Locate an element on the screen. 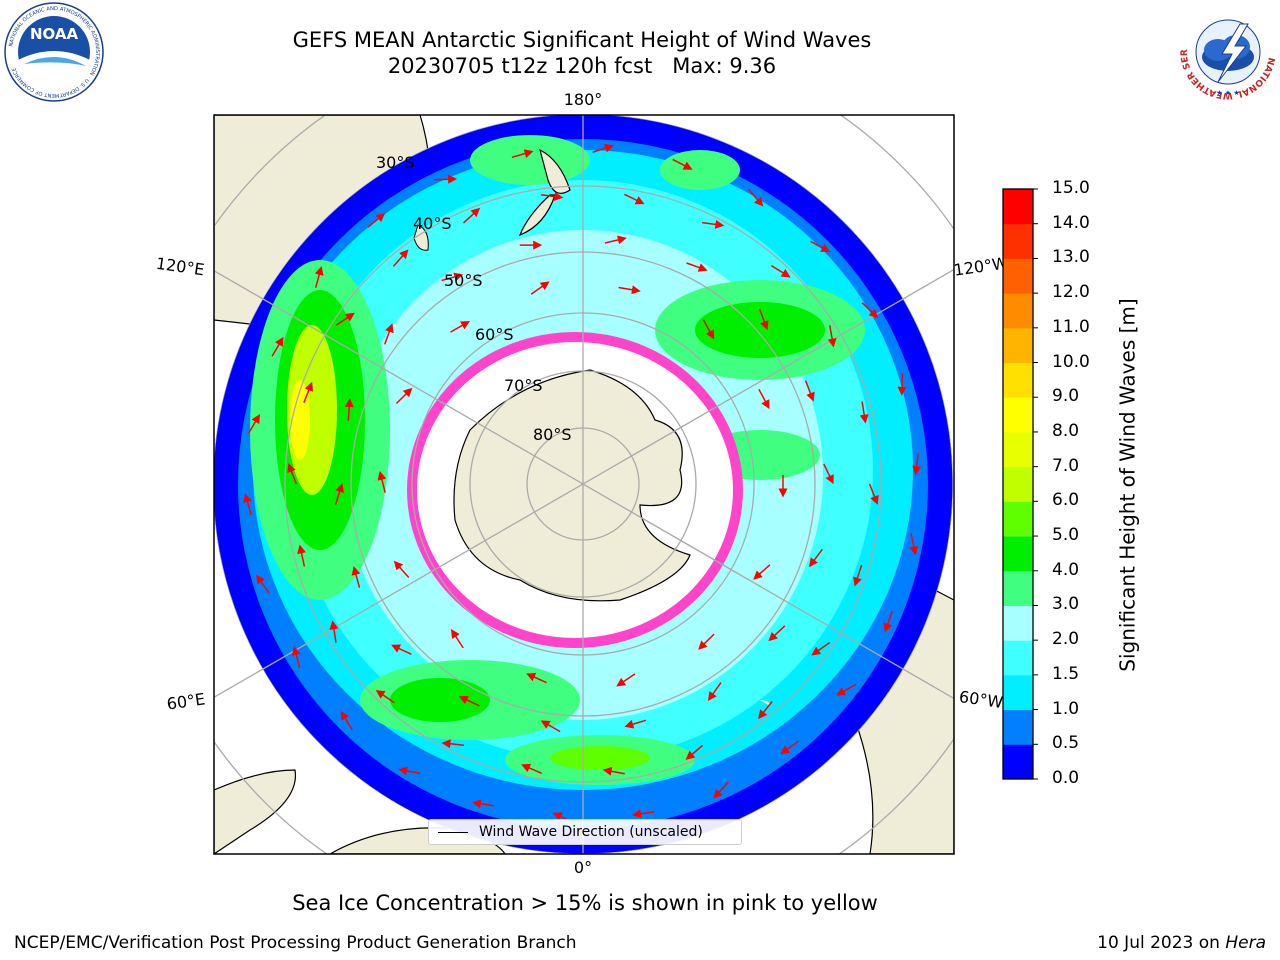 The image size is (1280, 960). colorbar-tick-label: 3.0 is located at coordinates (1066, 604).